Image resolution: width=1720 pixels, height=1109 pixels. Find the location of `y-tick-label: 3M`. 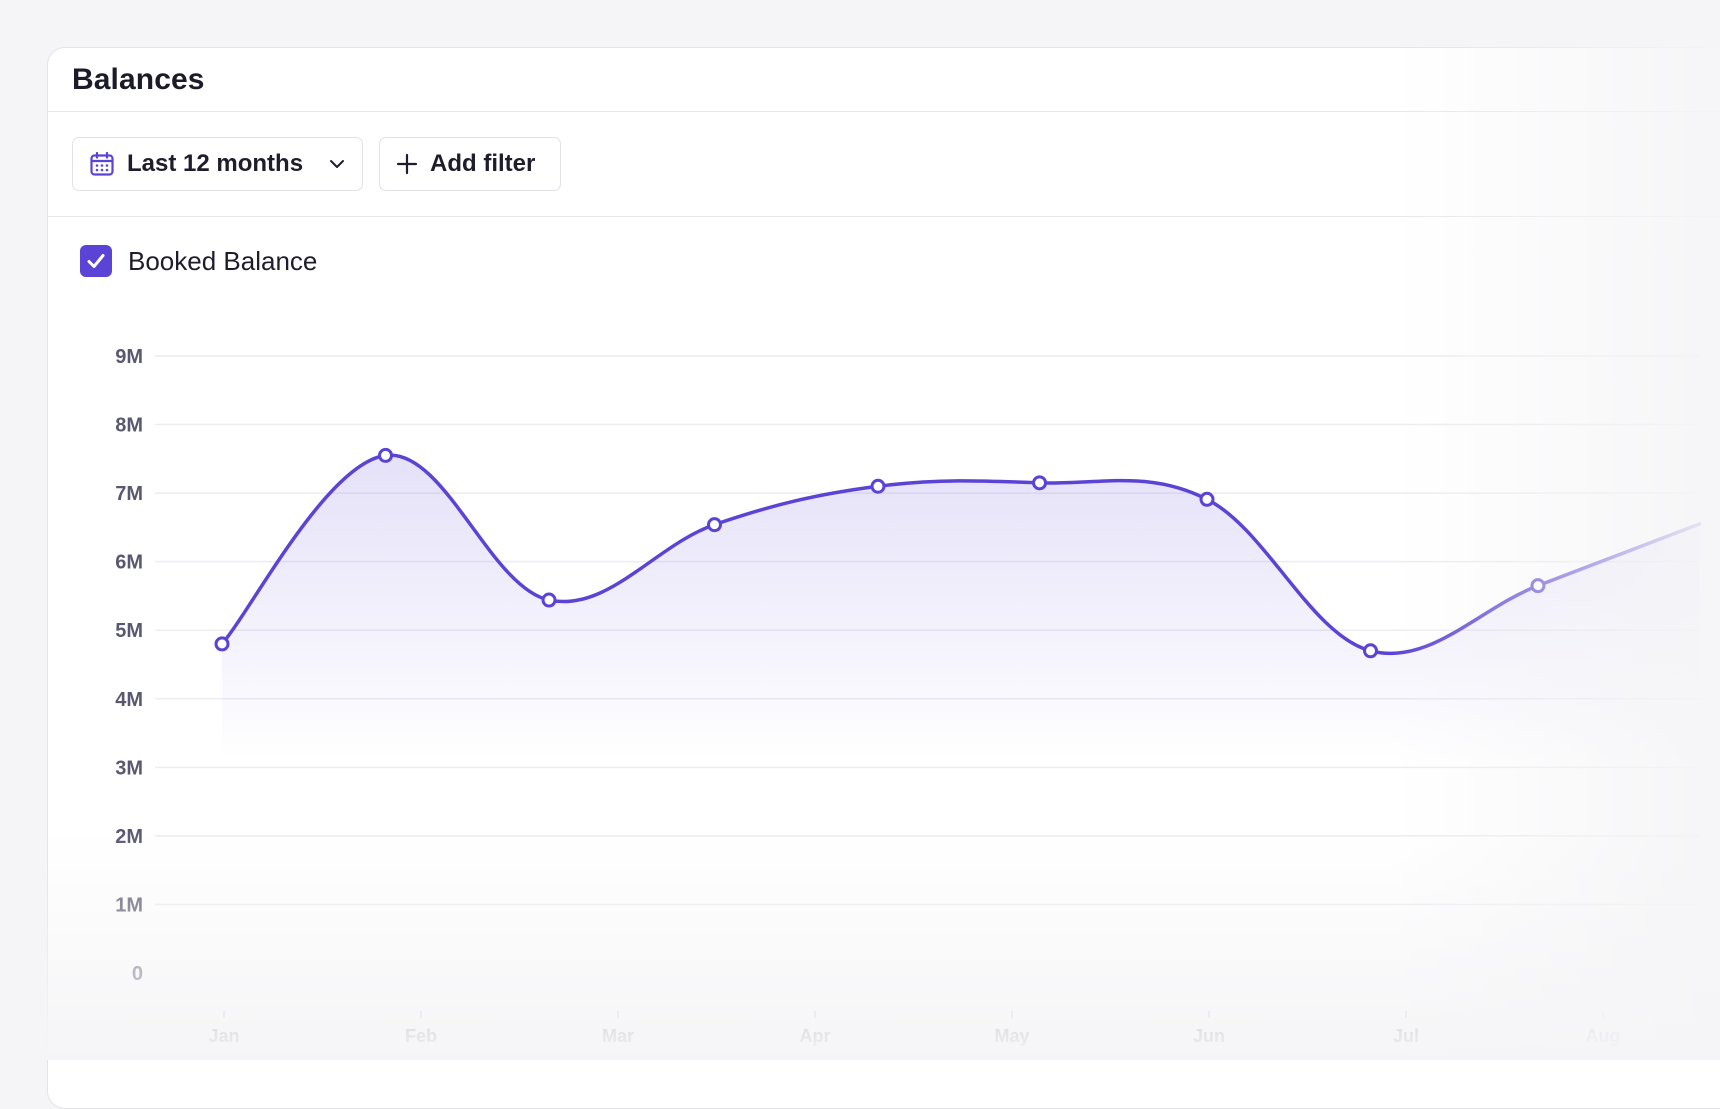

y-tick-label: 3M is located at coordinates (129, 768).